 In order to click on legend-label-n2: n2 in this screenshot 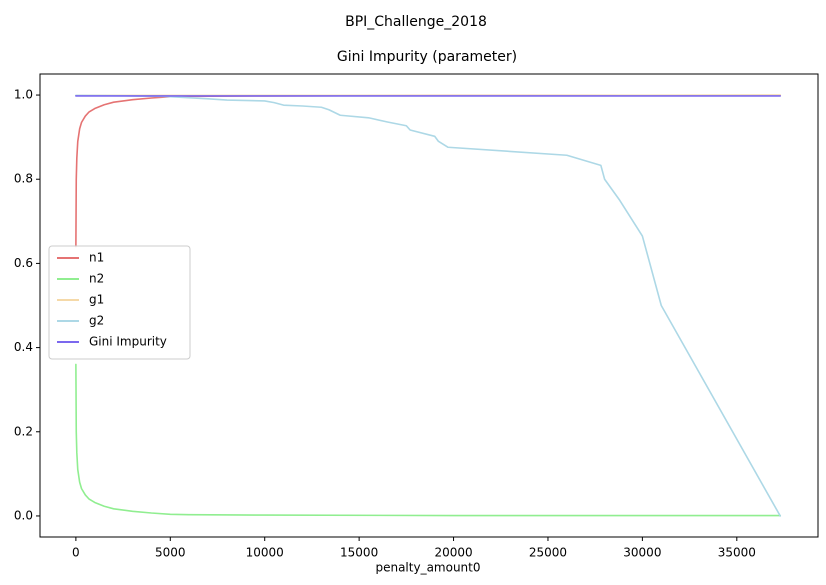, I will do `click(96, 279)`.